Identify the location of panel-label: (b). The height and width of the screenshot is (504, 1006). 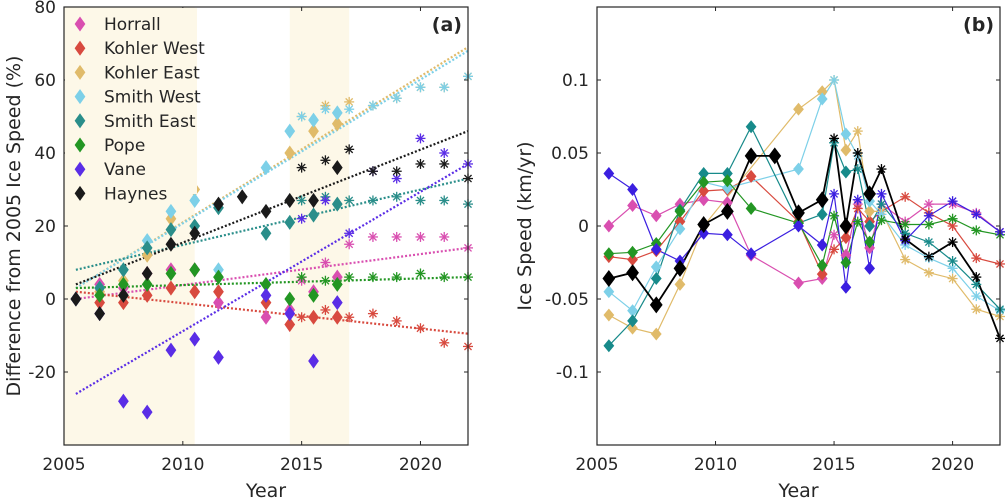
(978, 25).